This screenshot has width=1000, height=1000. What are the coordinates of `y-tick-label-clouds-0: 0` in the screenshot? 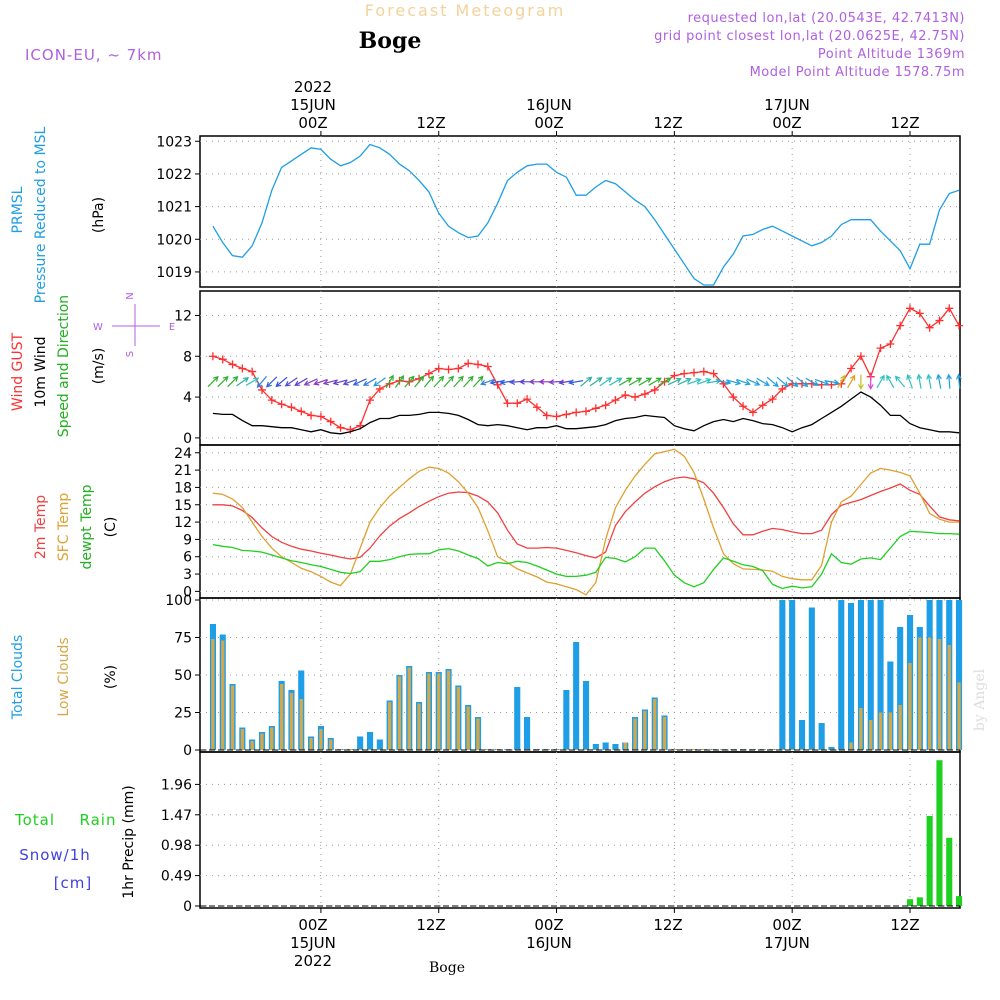 It's located at (187, 751).